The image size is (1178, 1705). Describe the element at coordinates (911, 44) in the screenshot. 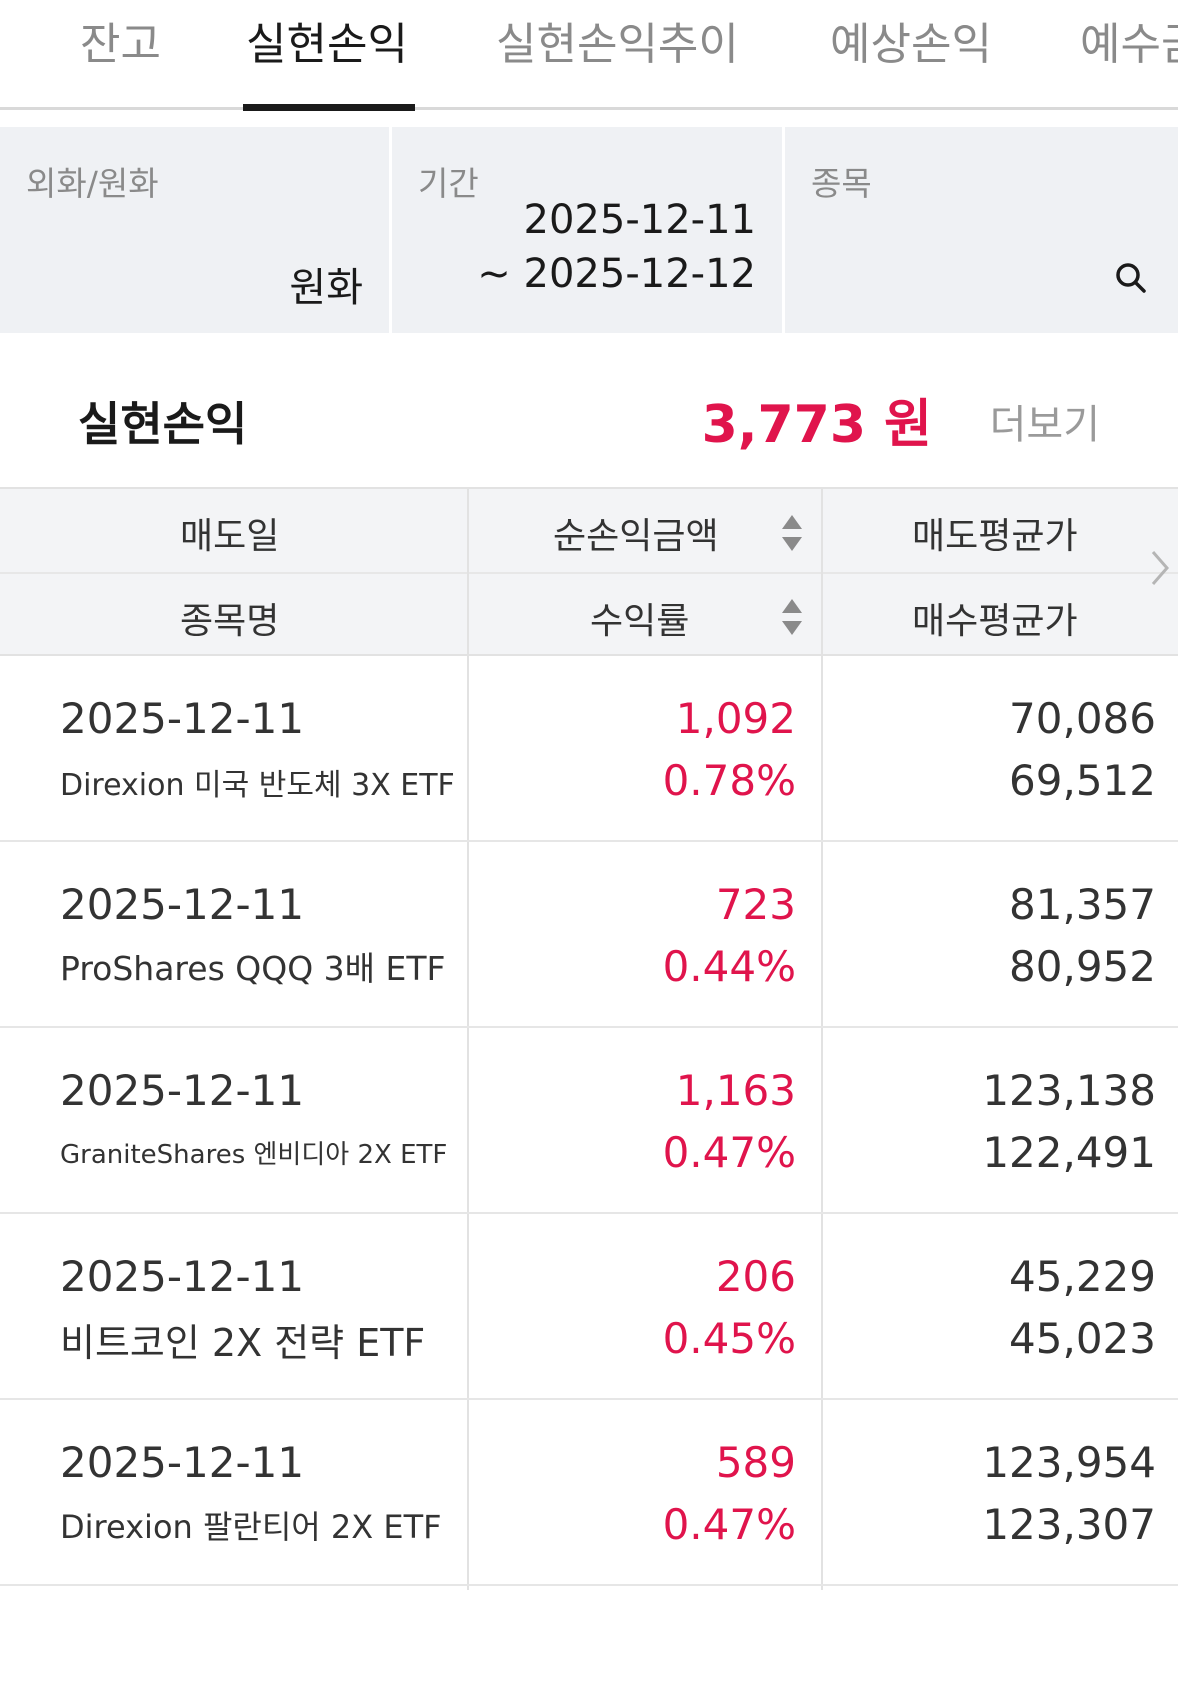

I see `tab-expected-pnl: 예상손익` at that location.